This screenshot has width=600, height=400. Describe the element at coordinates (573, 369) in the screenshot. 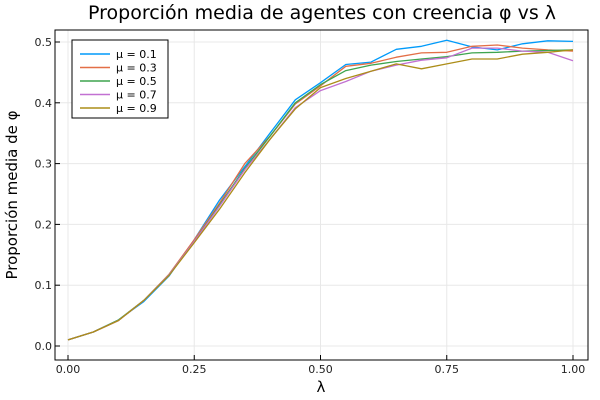

I see `x-tick-label: 1.00` at that location.